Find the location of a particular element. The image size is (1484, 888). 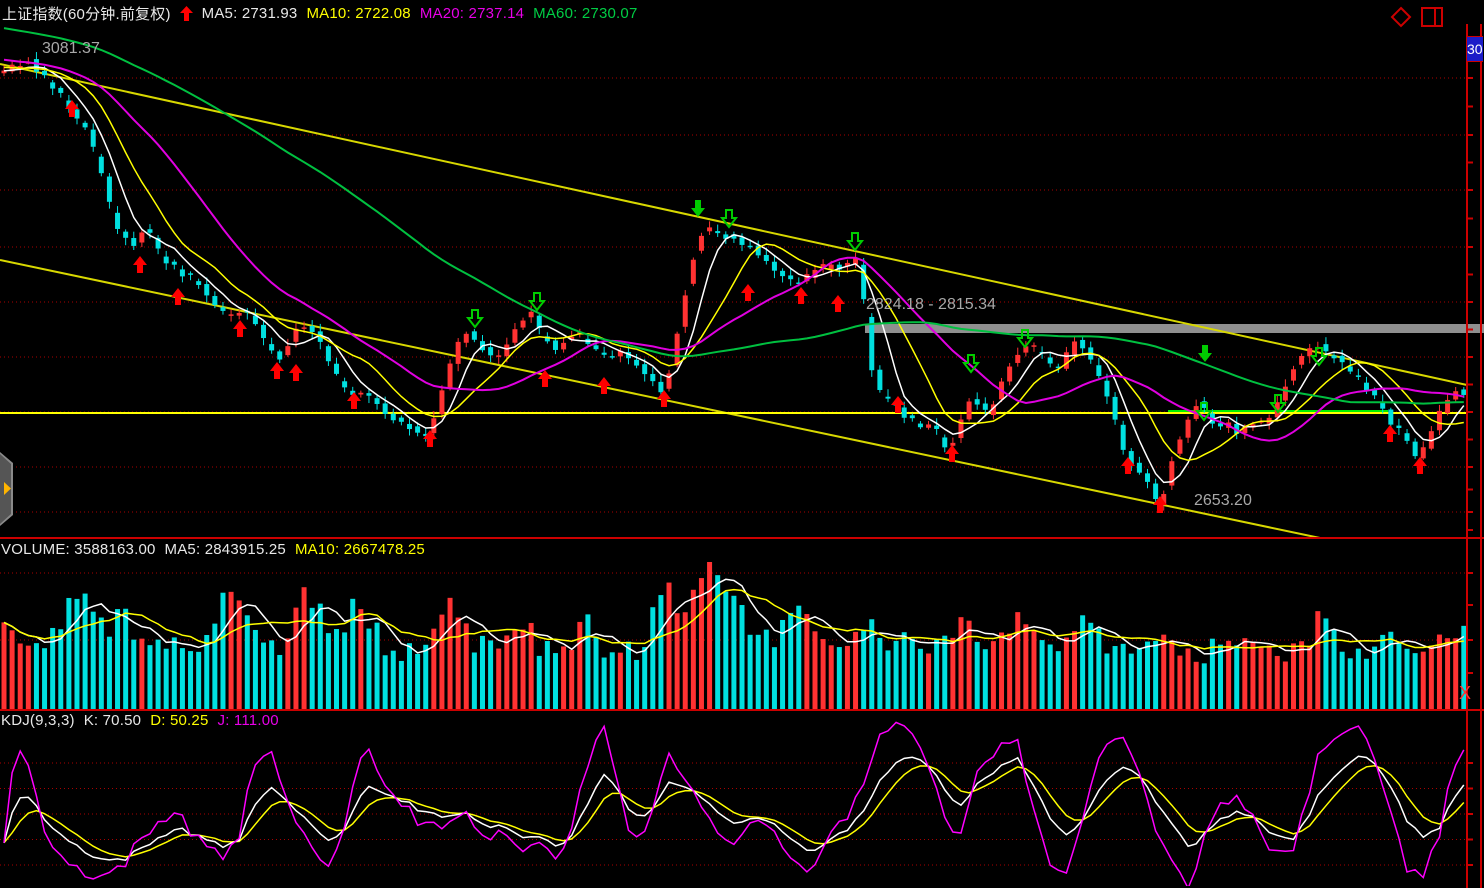

window-icon is located at coordinates (1432, 19).